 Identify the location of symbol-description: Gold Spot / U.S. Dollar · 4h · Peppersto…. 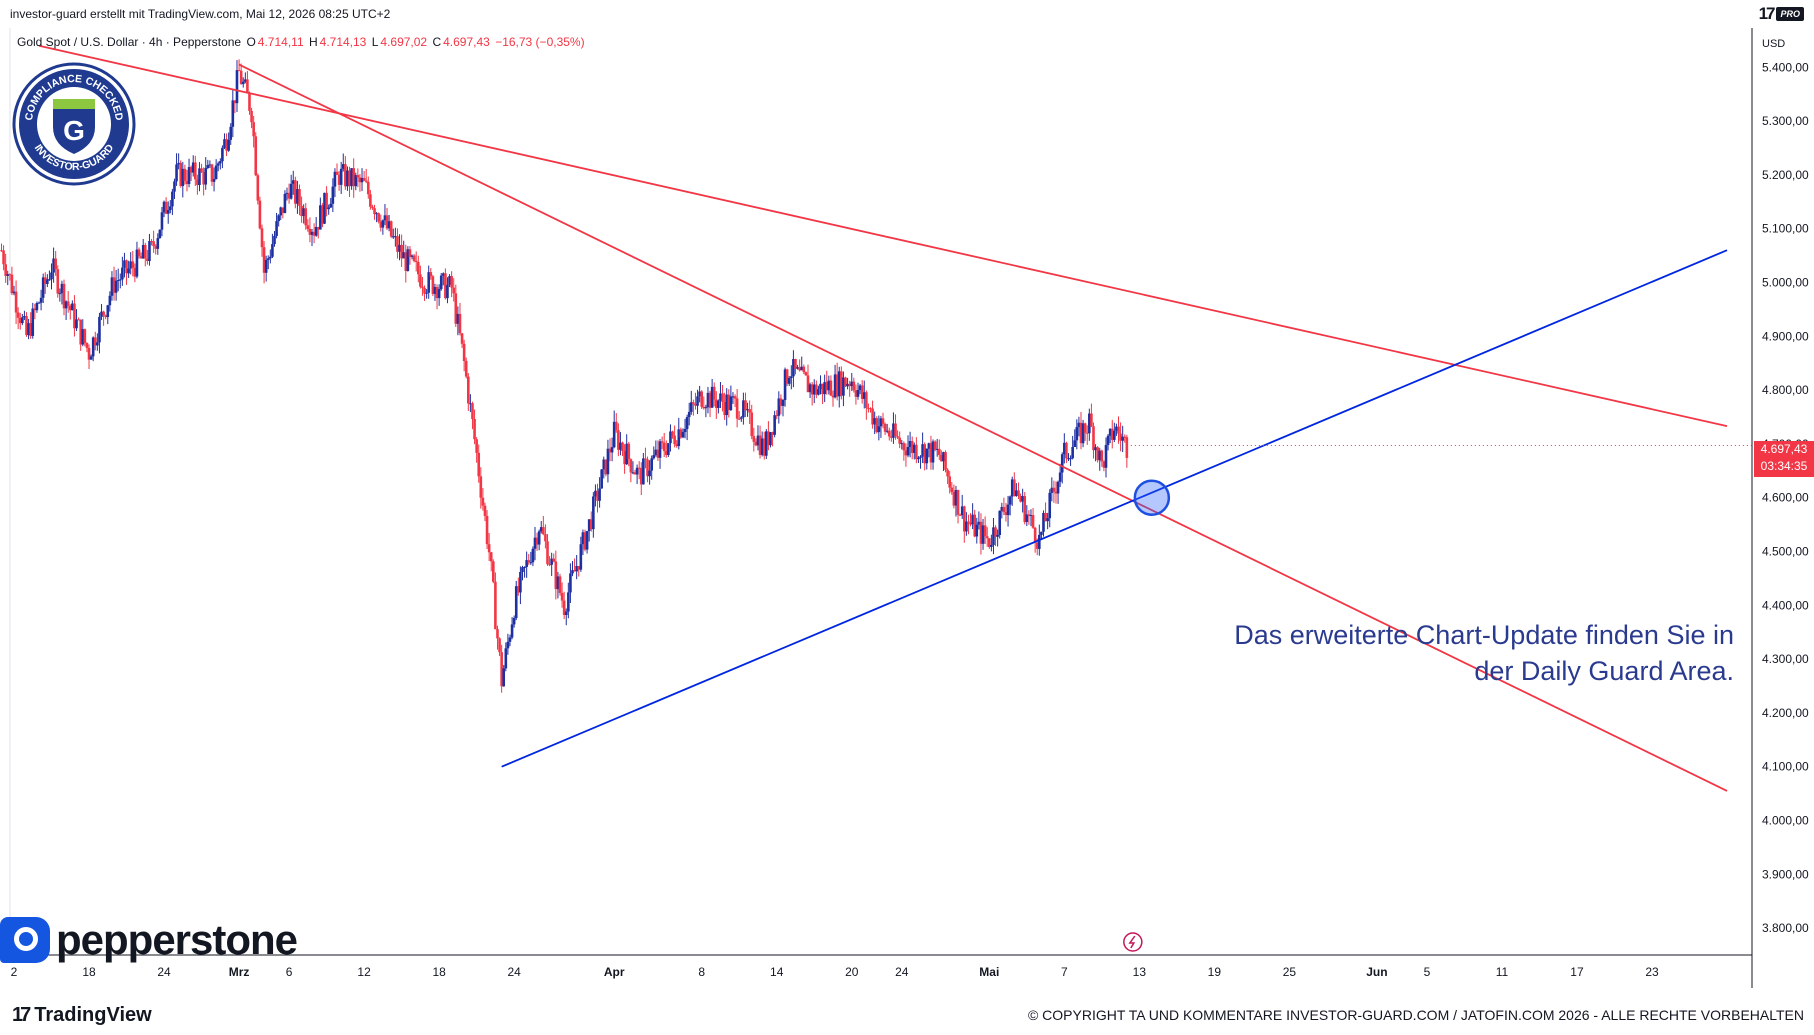
(129, 42).